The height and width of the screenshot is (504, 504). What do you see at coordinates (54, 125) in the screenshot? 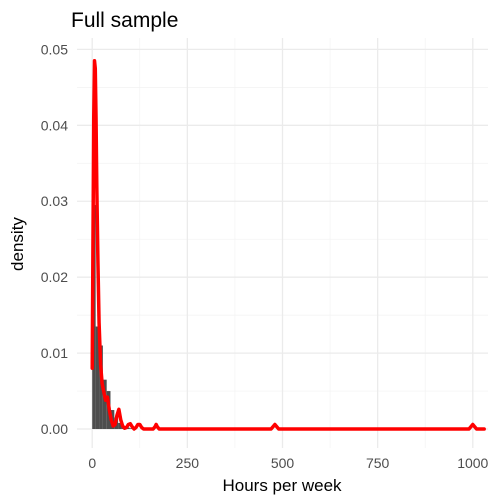
I see `y-tick-label: 0.04` at bounding box center [54, 125].